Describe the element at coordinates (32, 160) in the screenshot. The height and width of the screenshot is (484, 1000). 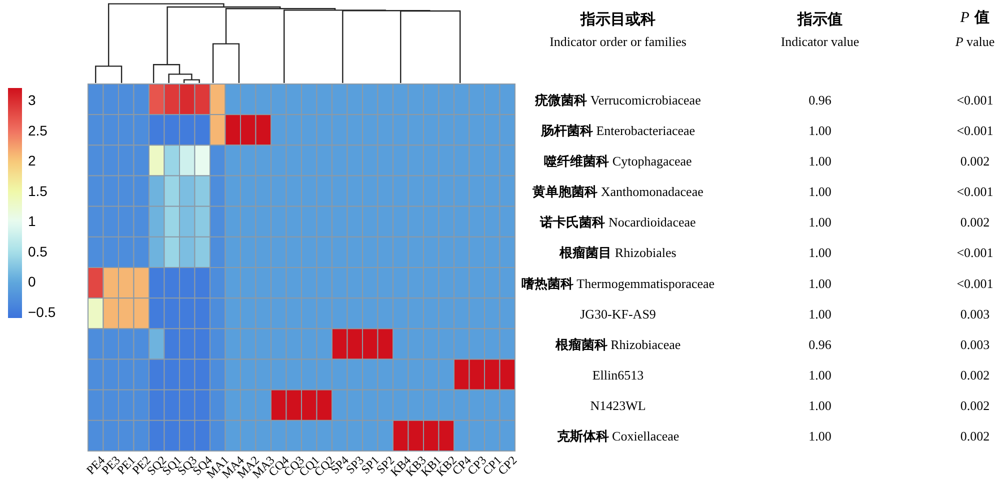
I see `color-bar-label: 2` at that location.